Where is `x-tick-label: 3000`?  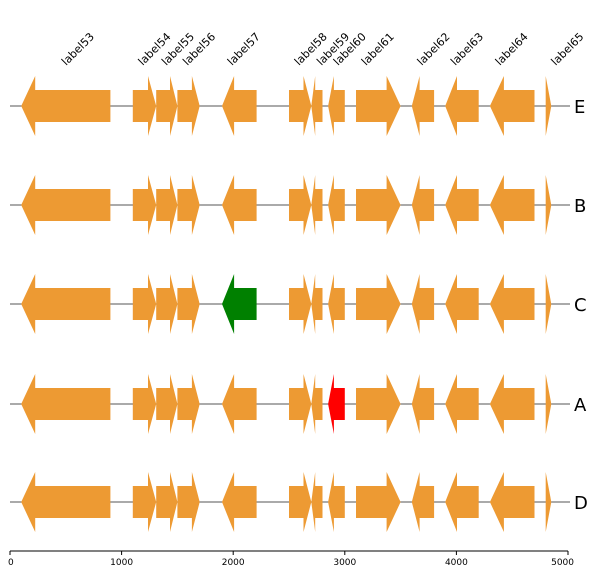
x-tick-label: 3000 is located at coordinates (344, 563).